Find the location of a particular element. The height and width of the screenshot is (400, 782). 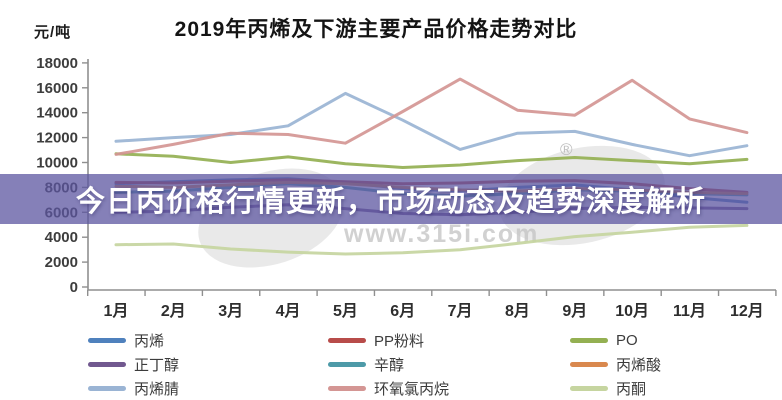

chart-title: 2019年丙烯及下游主要产品价格走势对比 is located at coordinates (376, 29).